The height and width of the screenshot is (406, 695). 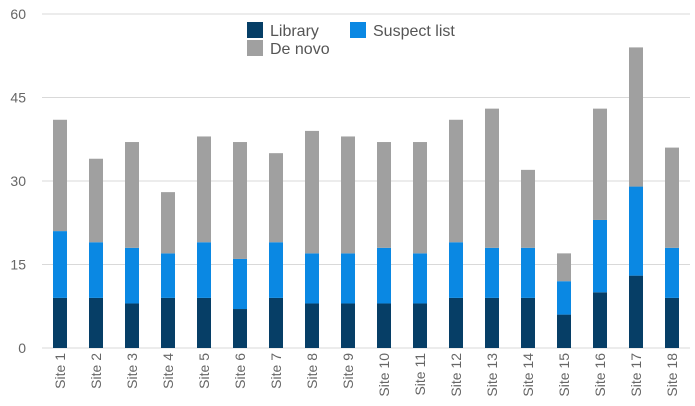 What do you see at coordinates (300, 49) in the screenshot?
I see `legend-label: De novo` at bounding box center [300, 49].